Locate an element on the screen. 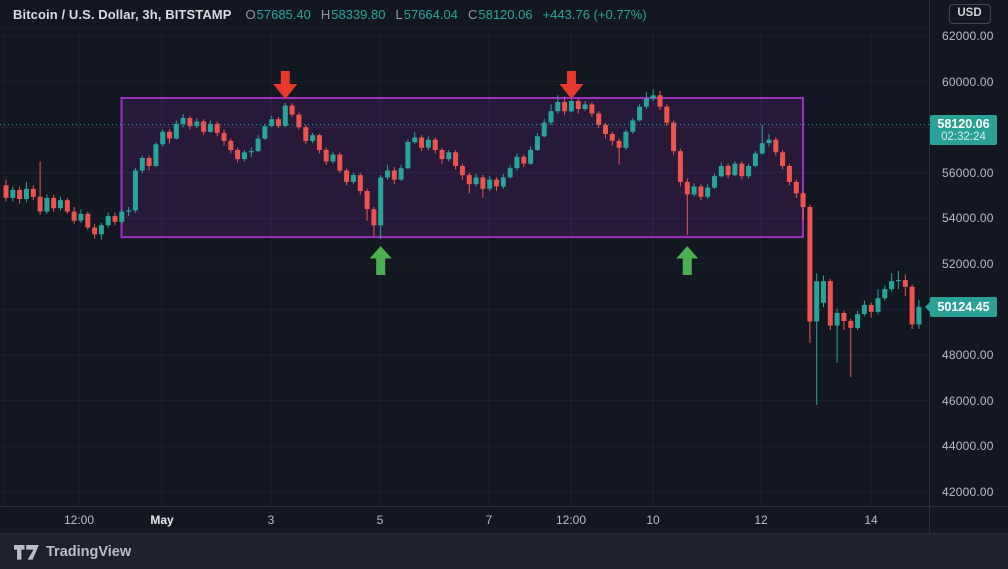 This screenshot has height=569, width=1008. price-axis-label: 48000.00 is located at coordinates (968, 355).